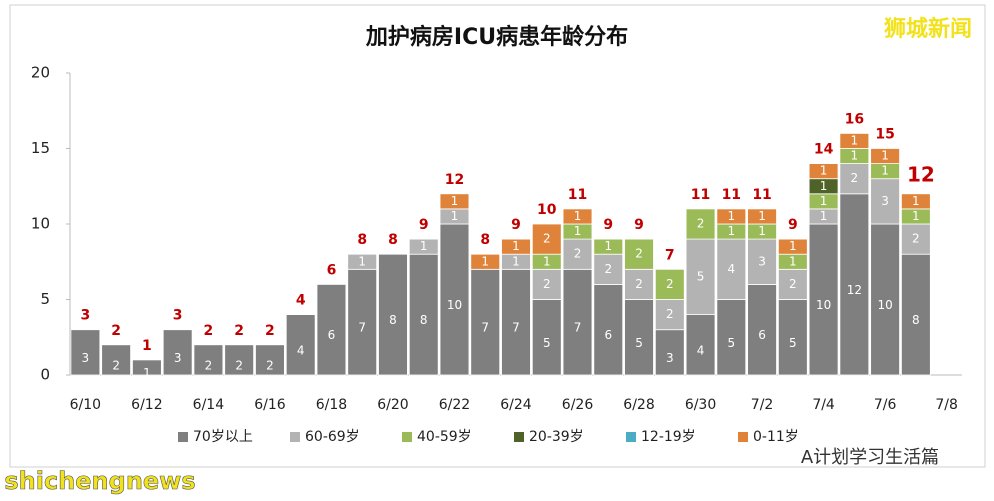 Image resolution: width=994 pixels, height=501 pixels. What do you see at coordinates (762, 405) in the screenshot?
I see `x-tick-label: 7/2` at bounding box center [762, 405].